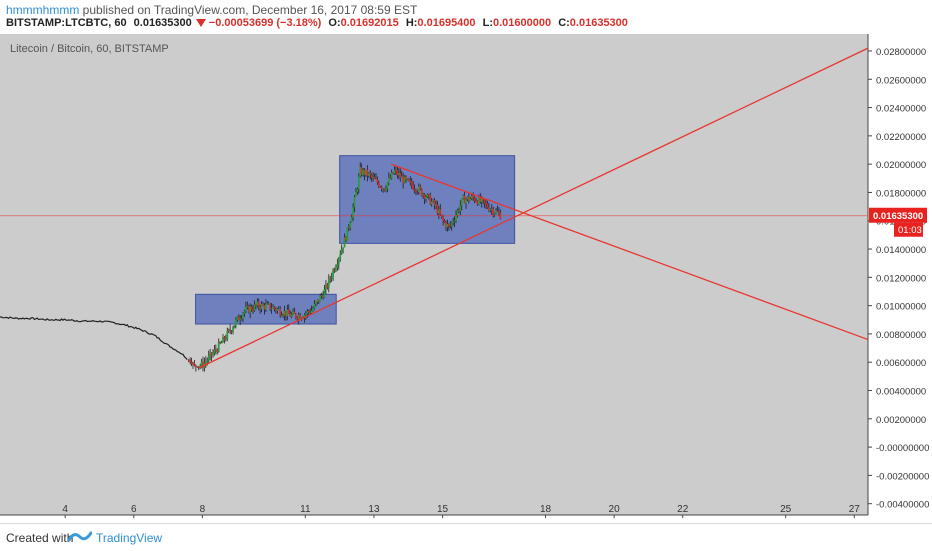 The width and height of the screenshot is (932, 551). I want to click on created-with-label: Created with, so click(40, 538).